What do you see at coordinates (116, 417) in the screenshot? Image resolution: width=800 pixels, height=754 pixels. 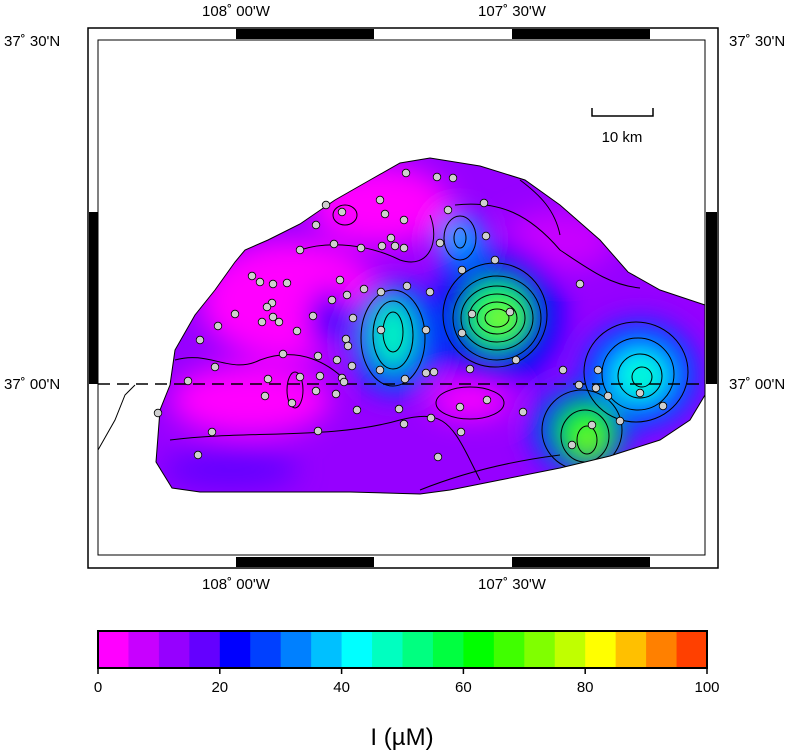 I see `boundary-line` at bounding box center [116, 417].